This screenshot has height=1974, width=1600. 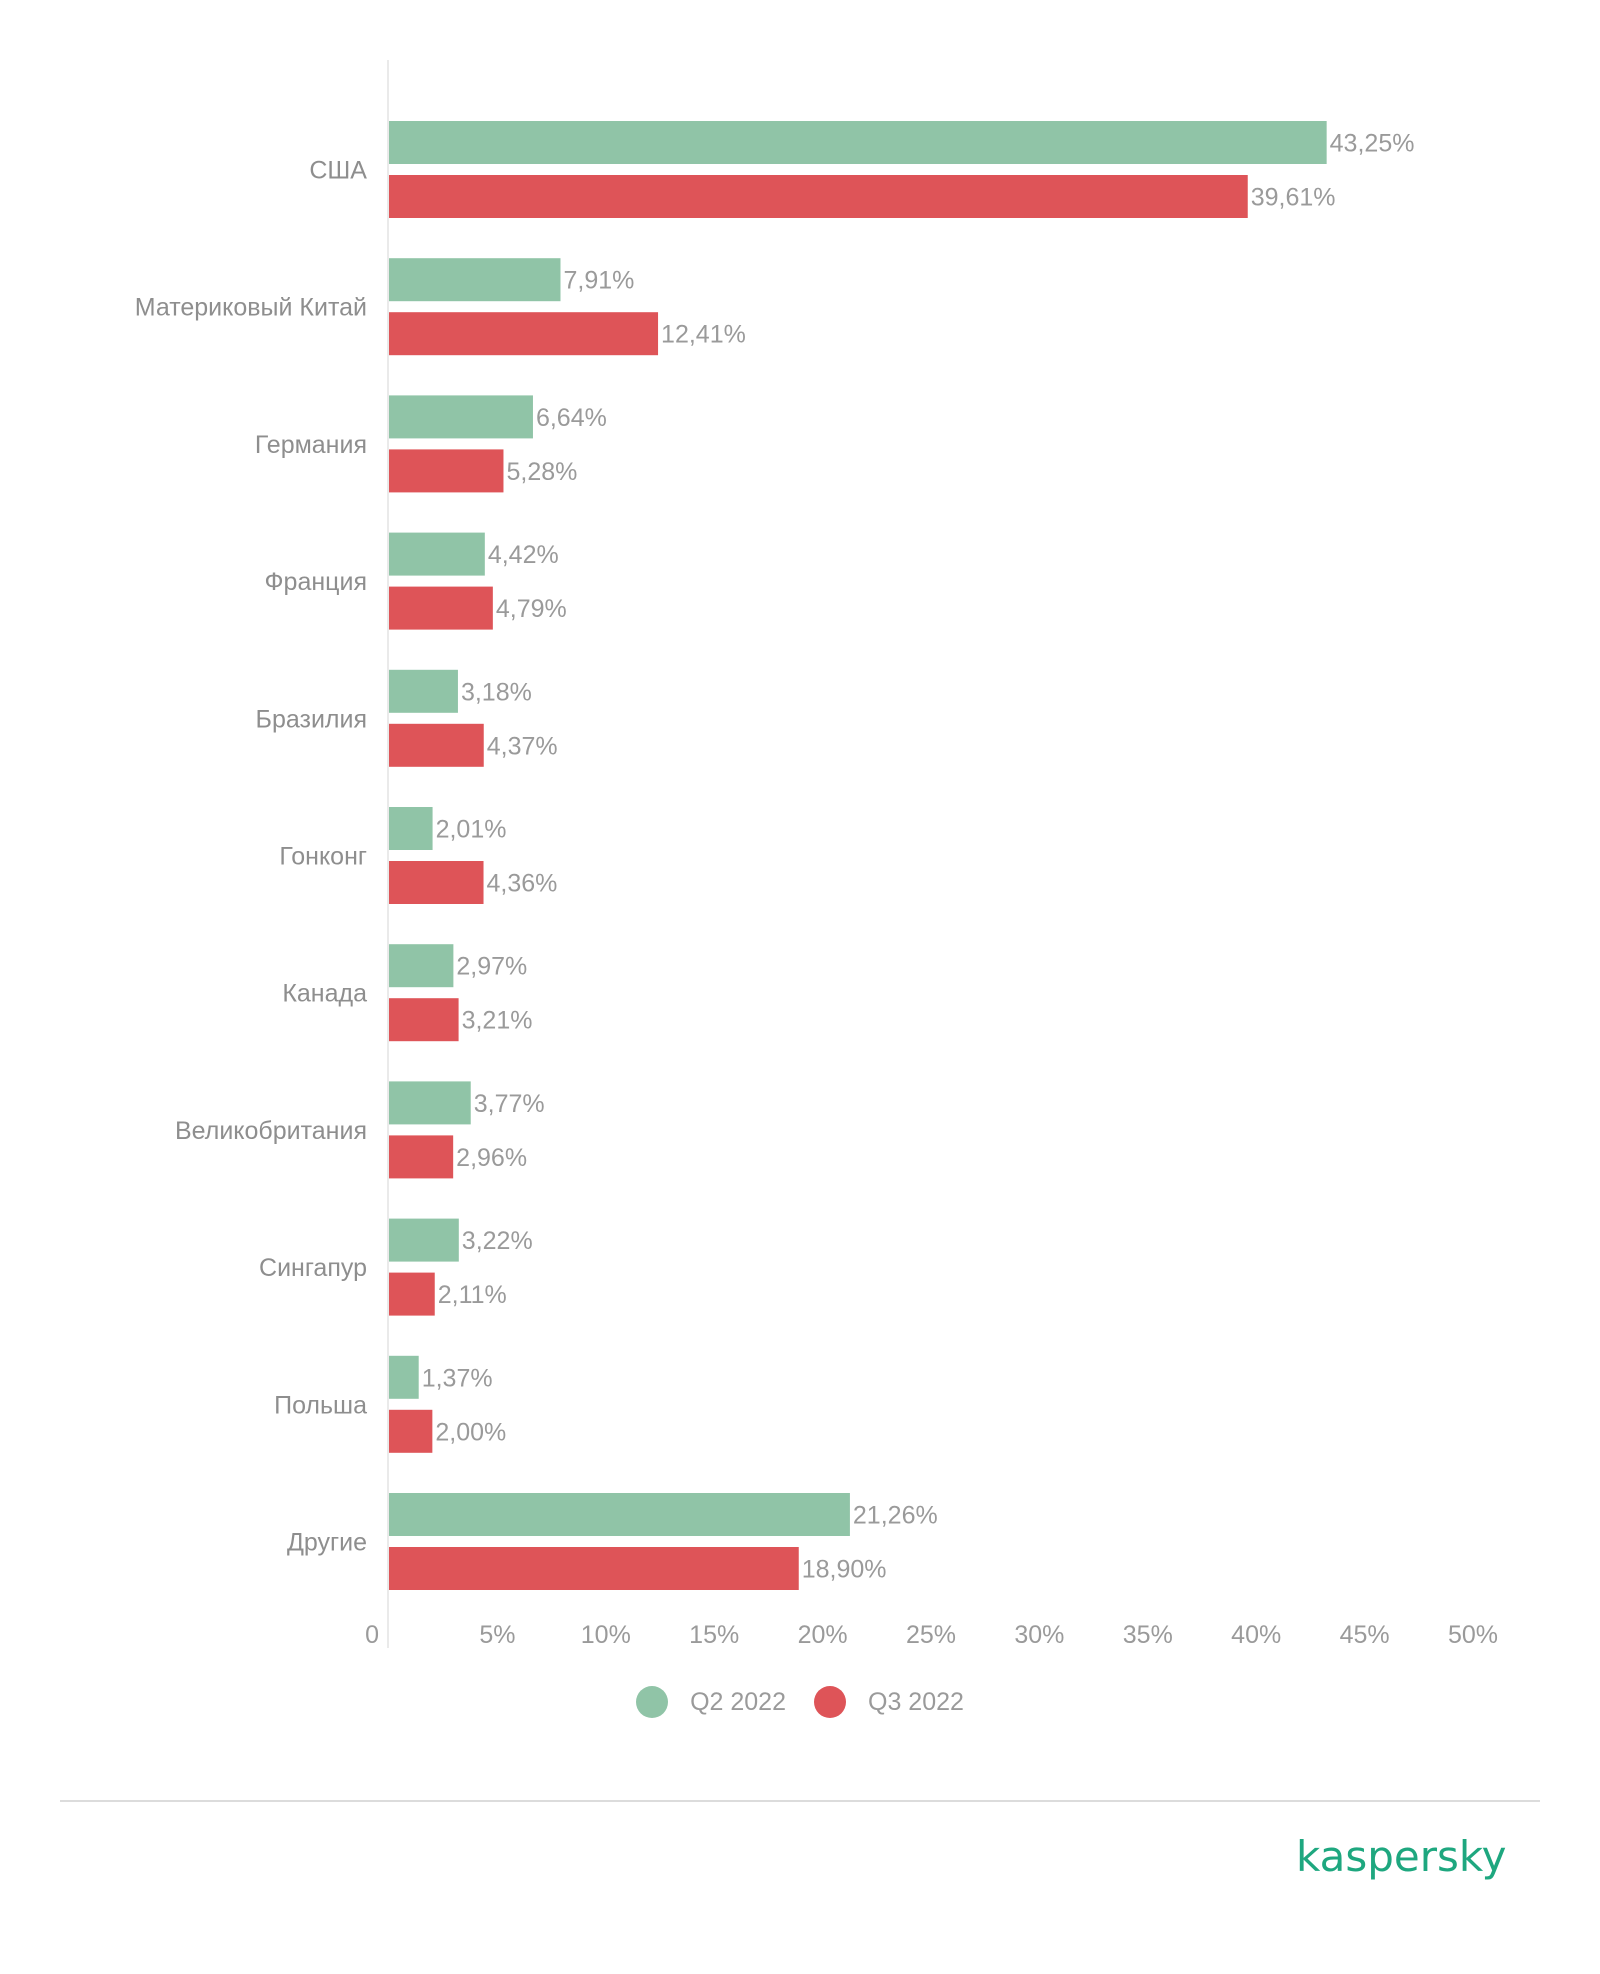 What do you see at coordinates (916, 1701) in the screenshot?
I see `legend-label-q3: Q3 2022` at bounding box center [916, 1701].